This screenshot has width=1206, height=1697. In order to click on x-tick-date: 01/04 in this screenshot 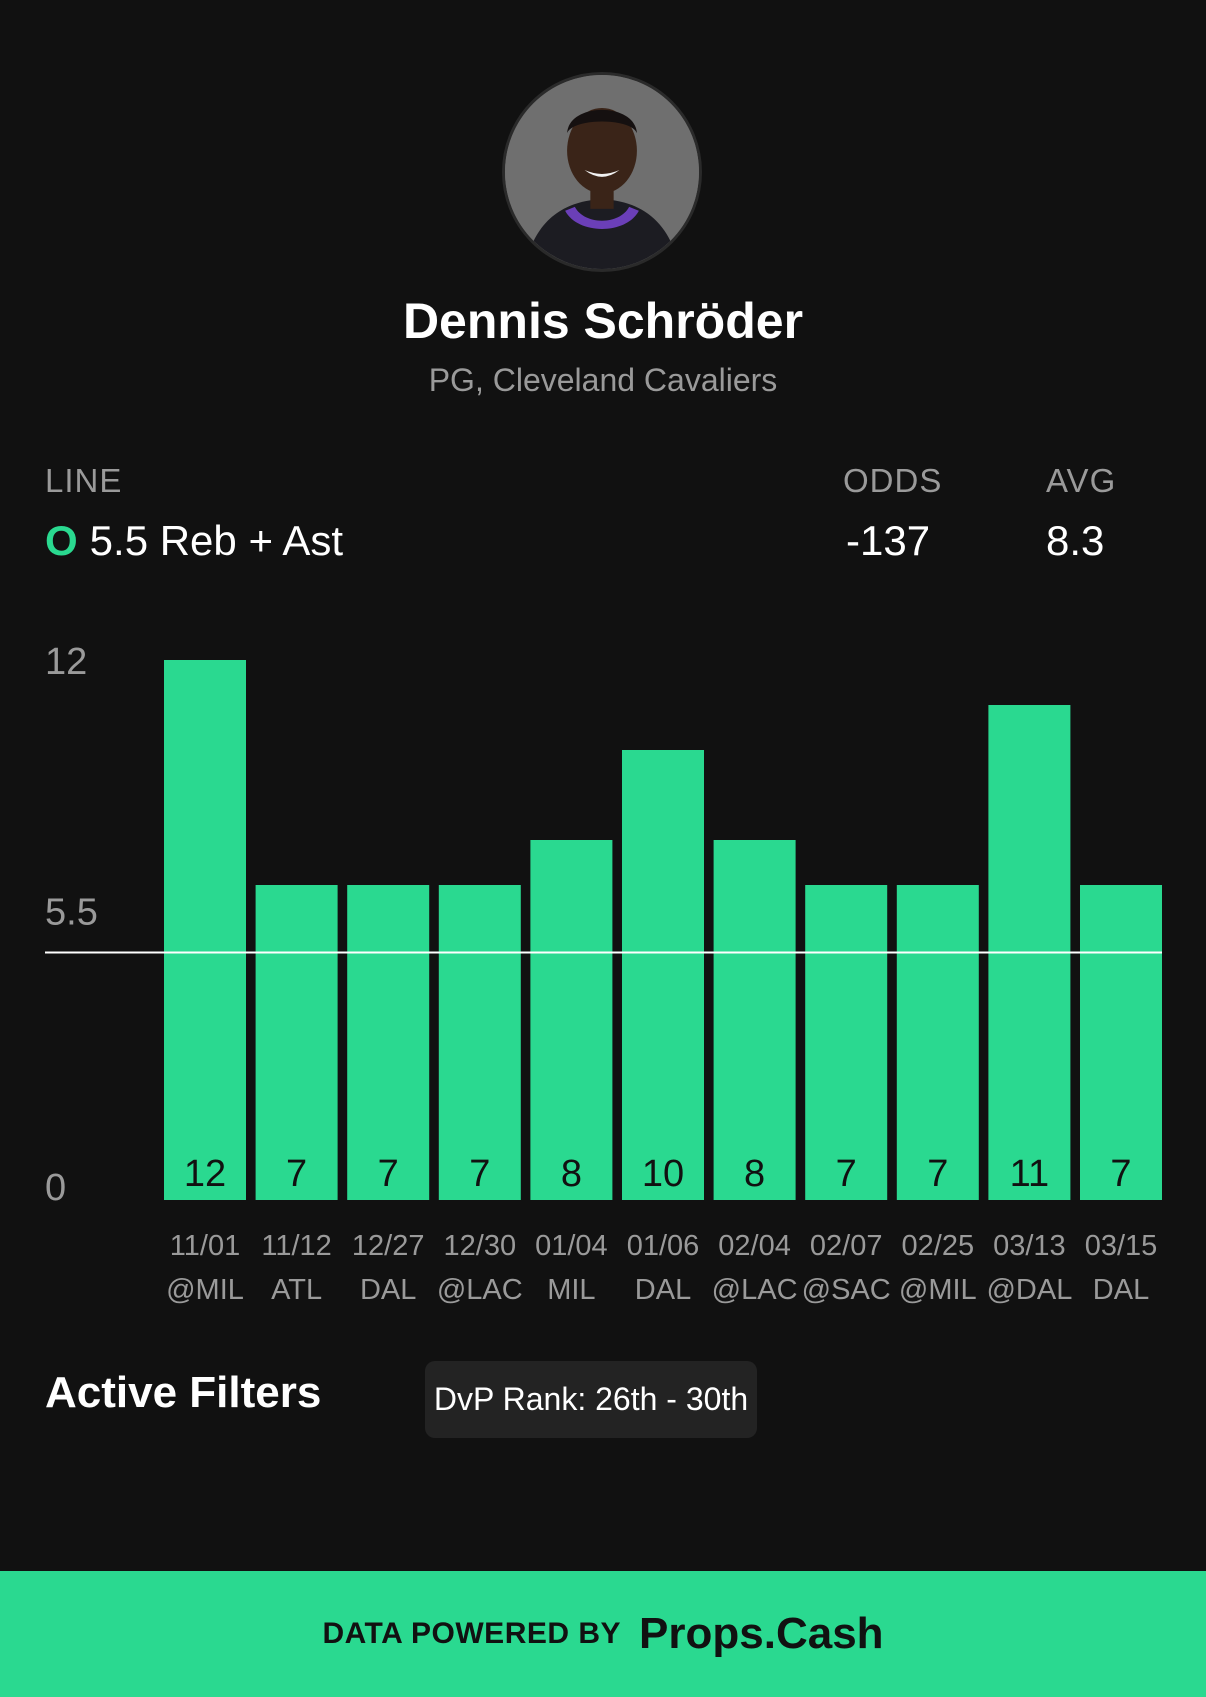, I will do `click(571, 1246)`.